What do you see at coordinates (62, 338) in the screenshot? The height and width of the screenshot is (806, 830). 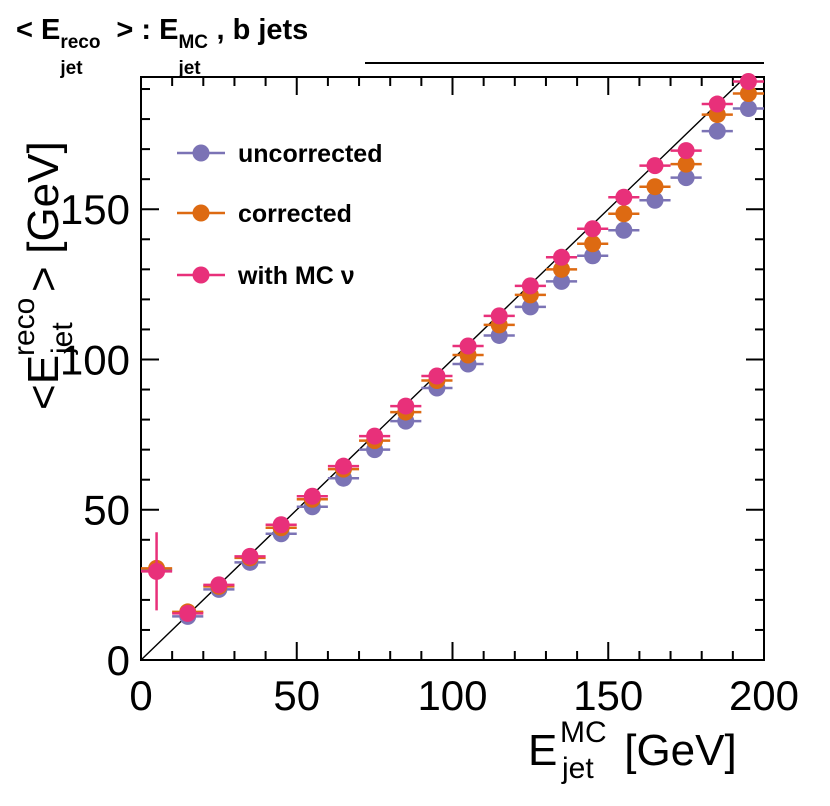 I see `y-axis-label-sub: jet` at bounding box center [62, 338].